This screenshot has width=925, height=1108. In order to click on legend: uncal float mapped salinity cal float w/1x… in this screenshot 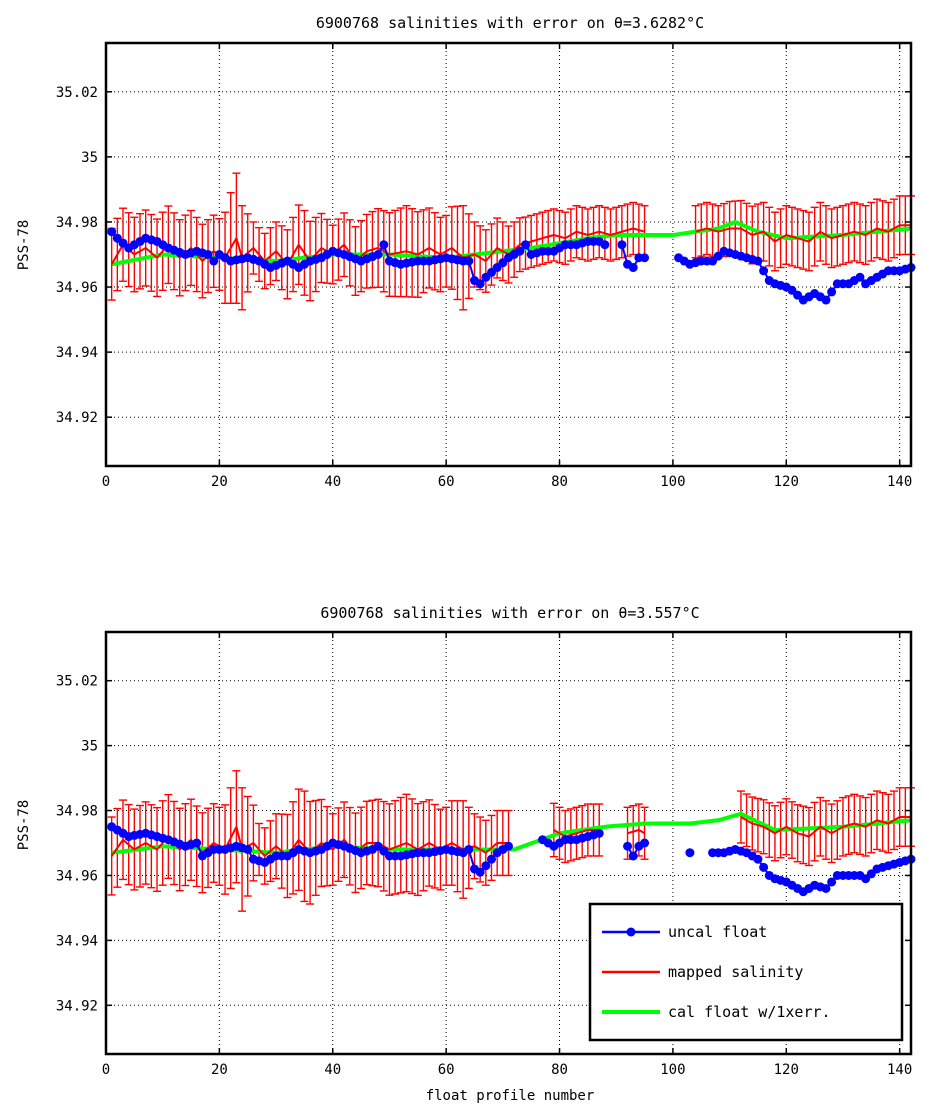, I will do `click(746, 972)`.